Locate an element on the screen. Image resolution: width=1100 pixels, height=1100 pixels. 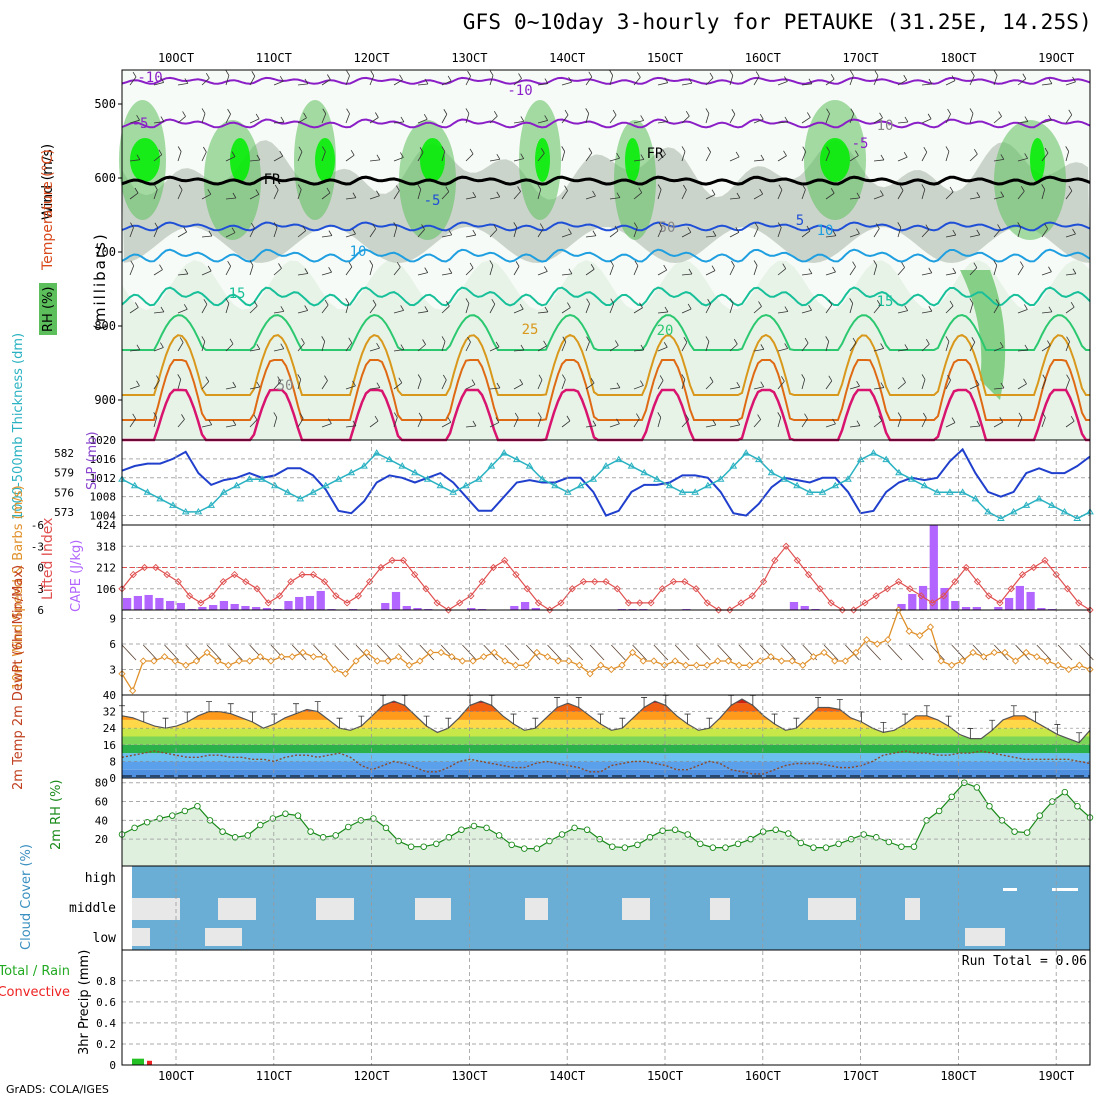
ylabel-rh2m: 2m RH (%) is located at coordinates (56, 814).